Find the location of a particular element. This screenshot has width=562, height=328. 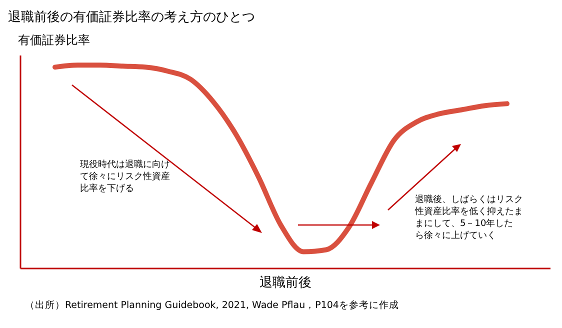

chart-title: 退職前後の有価証券比率の考え方のひとつ is located at coordinates (131, 17).